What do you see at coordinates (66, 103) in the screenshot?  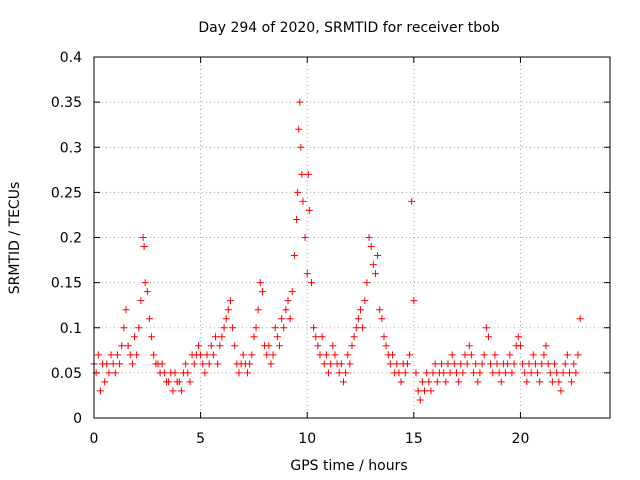 I see `y-tick-label: 0.35` at bounding box center [66, 103].